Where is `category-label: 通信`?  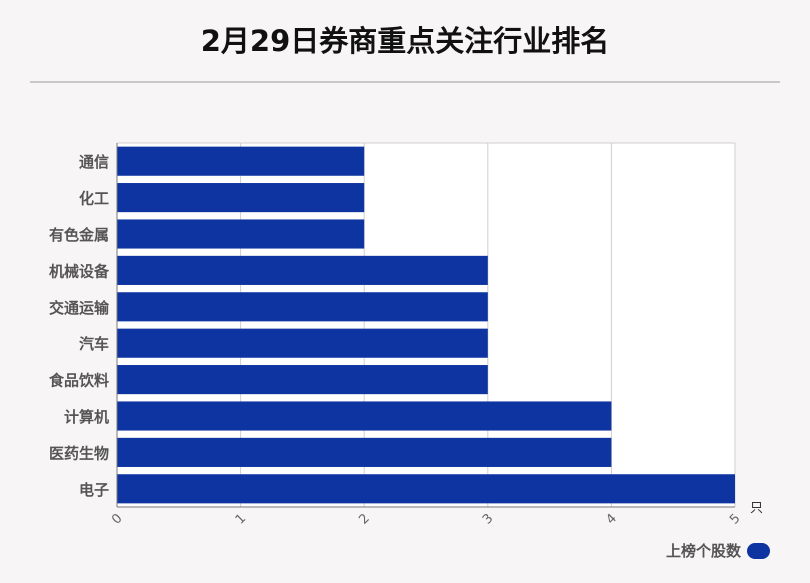
category-label: 通信 is located at coordinates (94, 162).